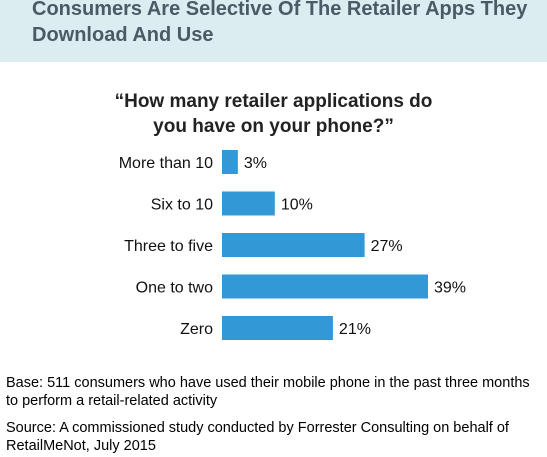 The height and width of the screenshot is (457, 547). What do you see at coordinates (255, 163) in the screenshot?
I see `value-label-more-than-10: 3%` at bounding box center [255, 163].